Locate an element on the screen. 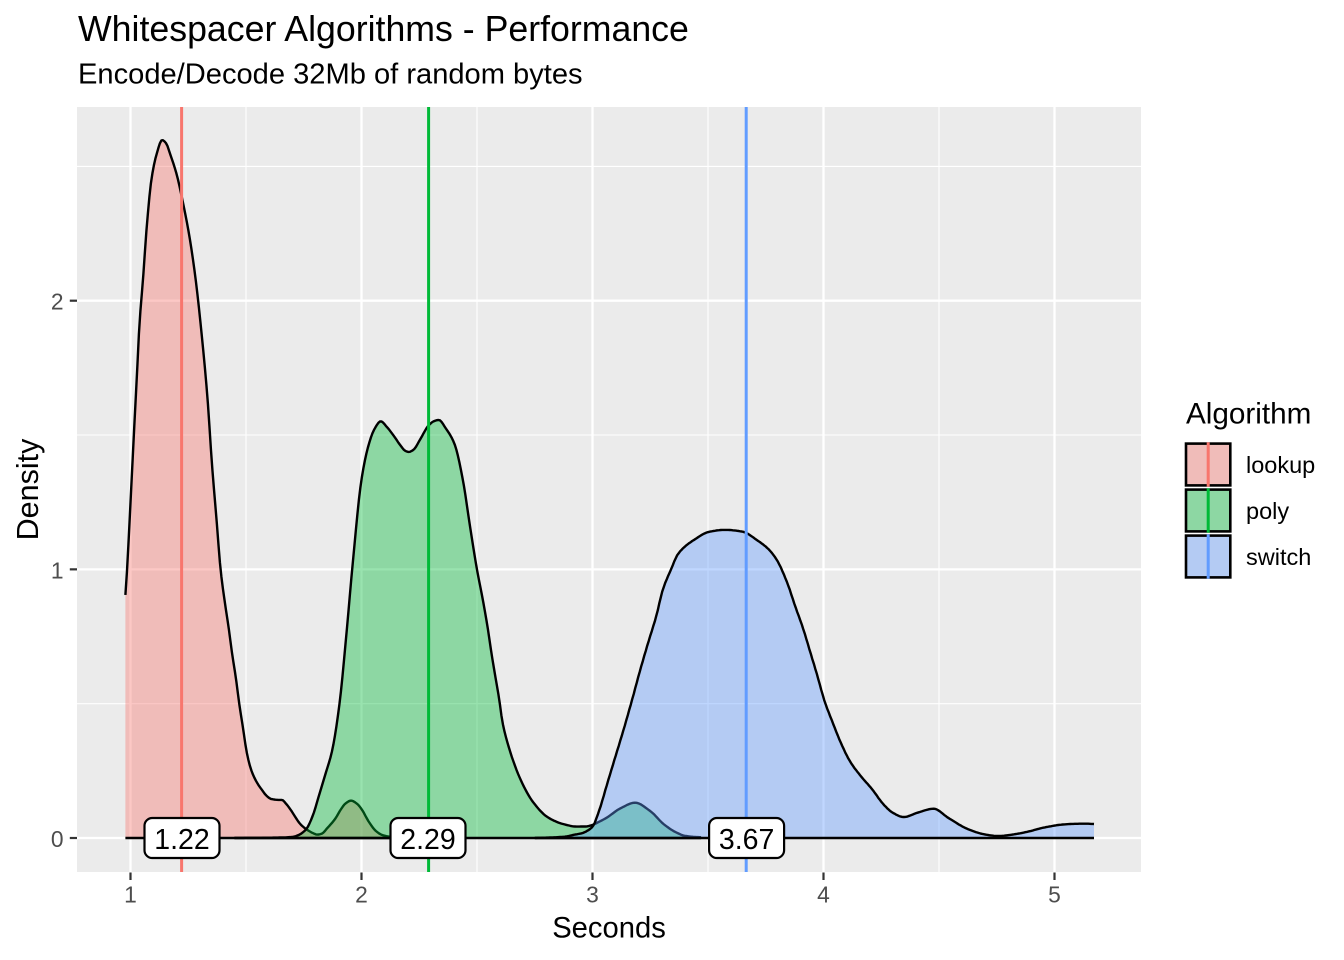 The width and height of the screenshot is (1344, 960). svg-text: Density is located at coordinates (28, 489).